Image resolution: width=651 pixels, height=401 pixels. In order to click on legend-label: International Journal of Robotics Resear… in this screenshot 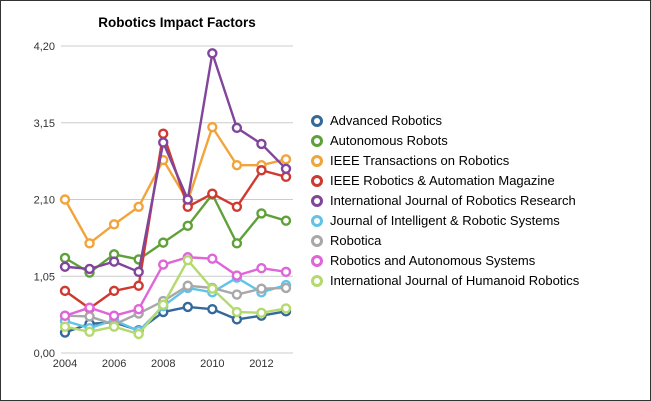, I will do `click(453, 200)`.